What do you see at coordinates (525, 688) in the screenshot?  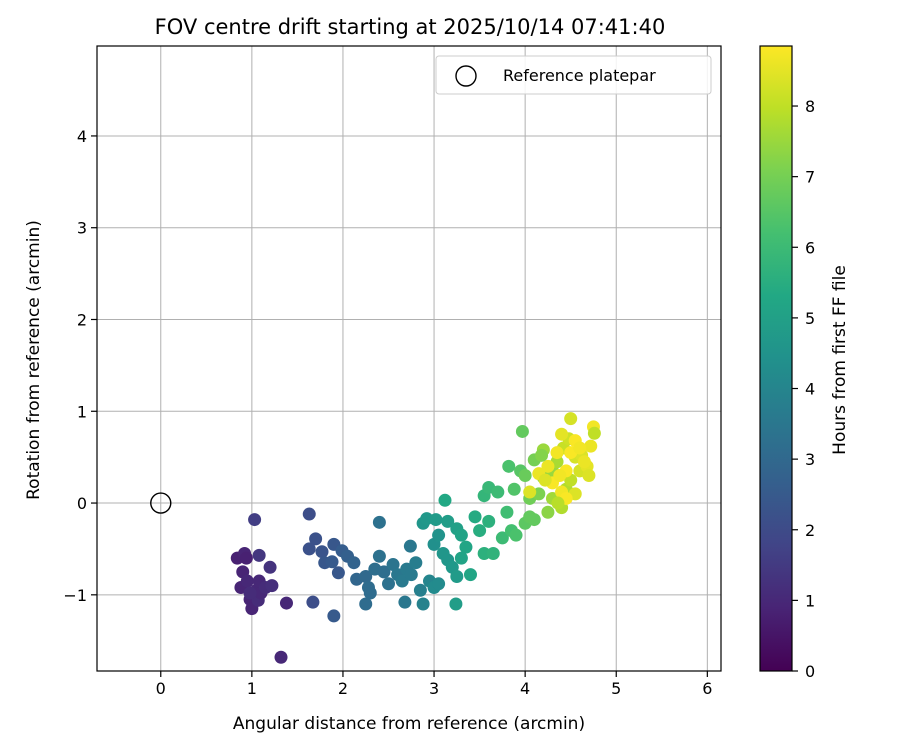 I see `x-tick-label: 4` at bounding box center [525, 688].